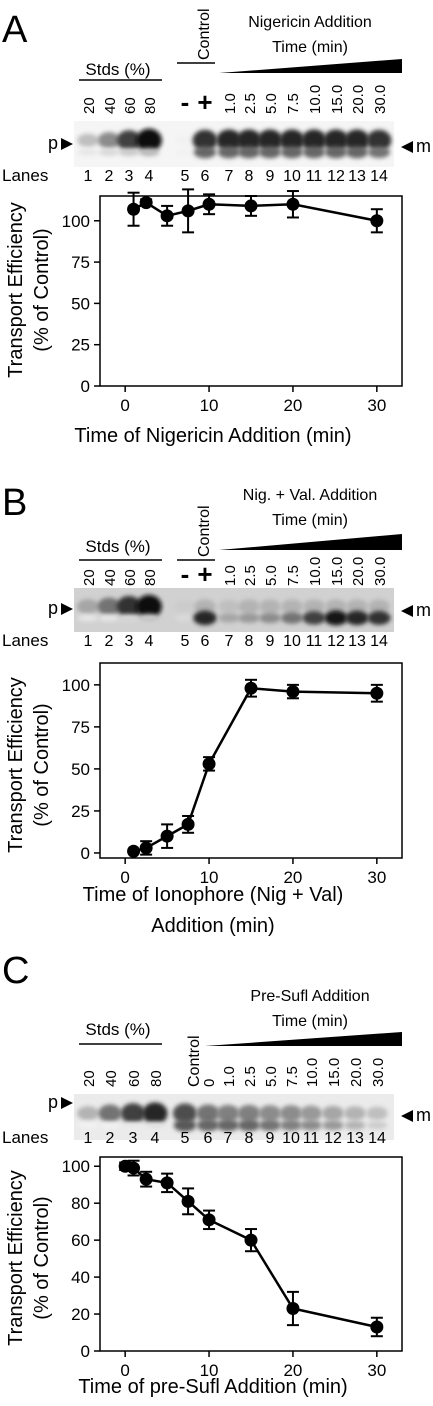 The width and height of the screenshot is (433, 1406). What do you see at coordinates (150, 105) in the screenshot?
I see `std-tick-label: 80` at bounding box center [150, 105].